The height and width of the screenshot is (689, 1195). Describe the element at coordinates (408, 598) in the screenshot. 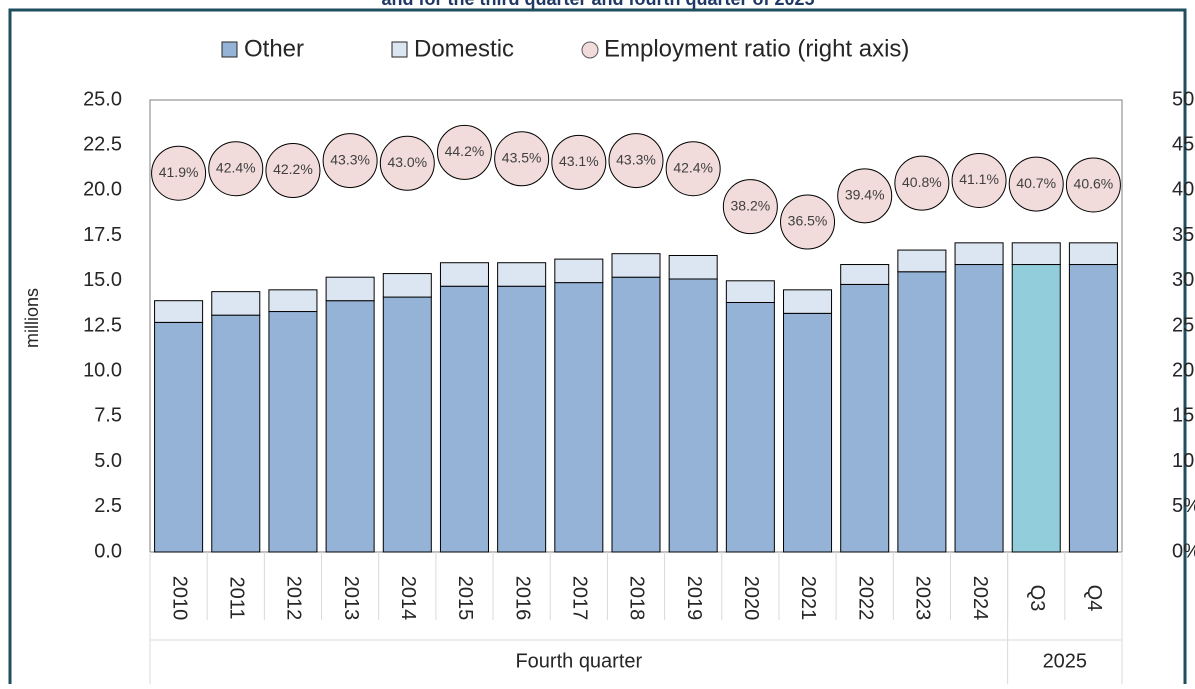

I see `x-tick-label: 2014` at that location.